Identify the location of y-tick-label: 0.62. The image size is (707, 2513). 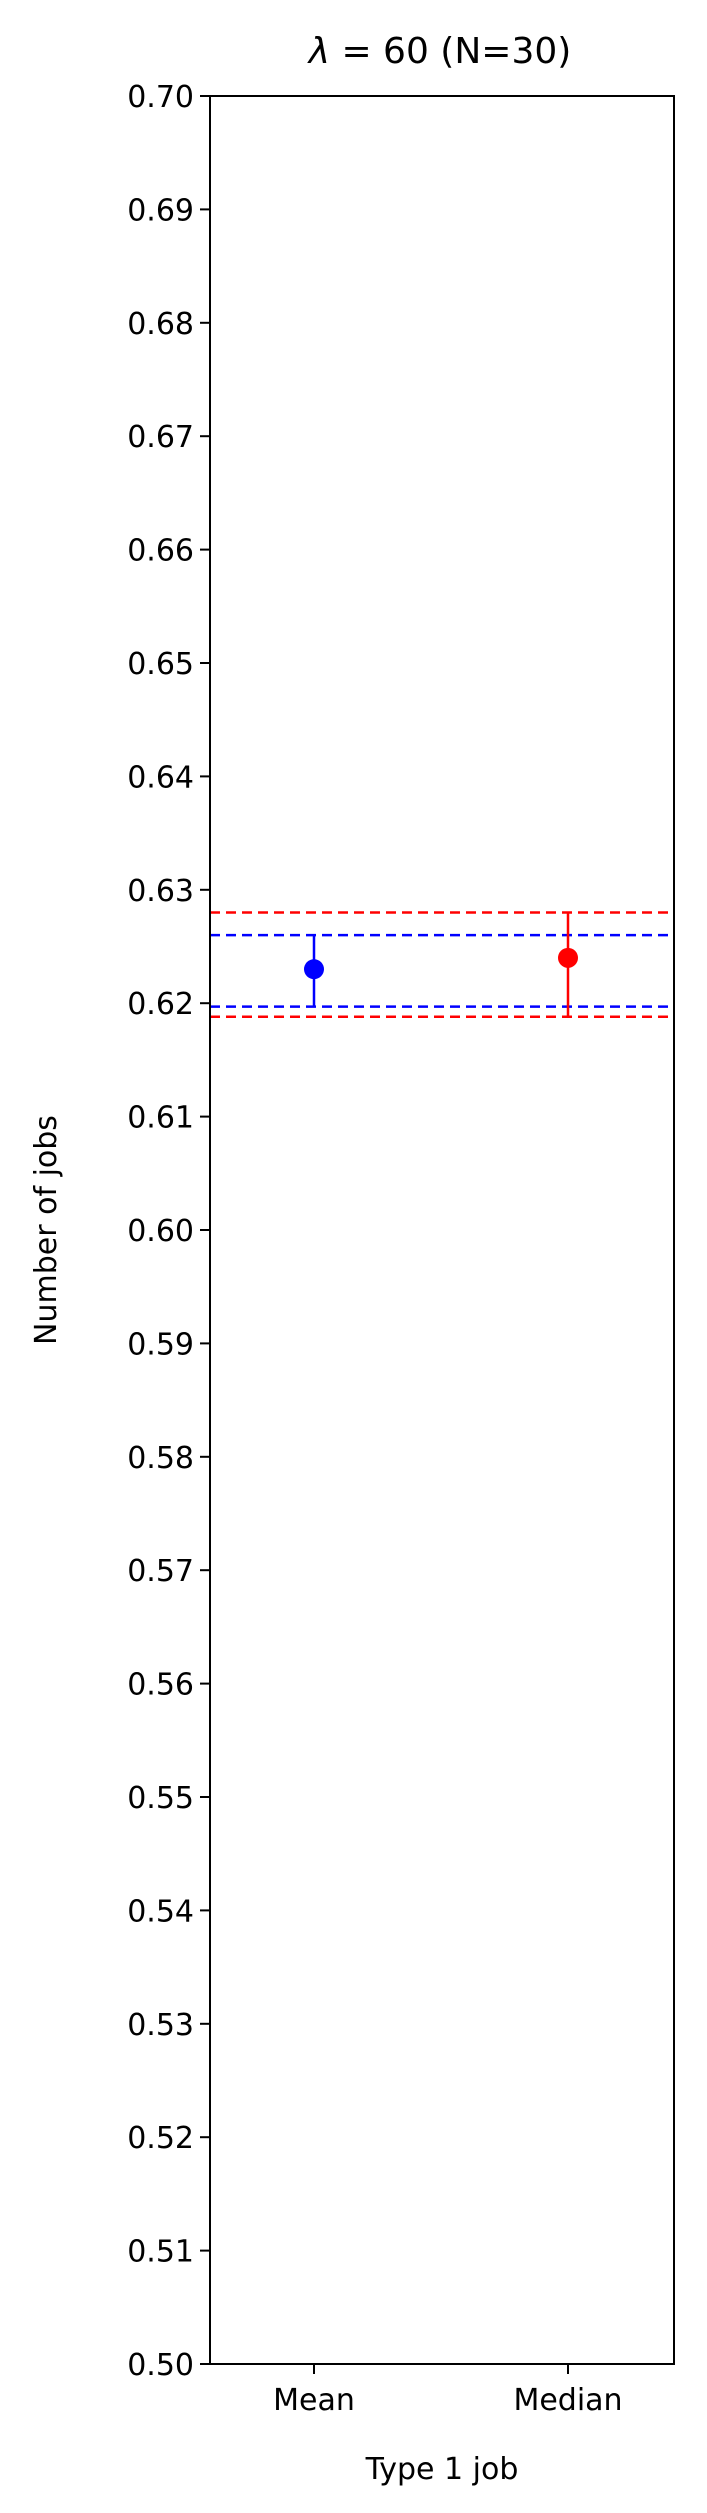
(160, 1004).